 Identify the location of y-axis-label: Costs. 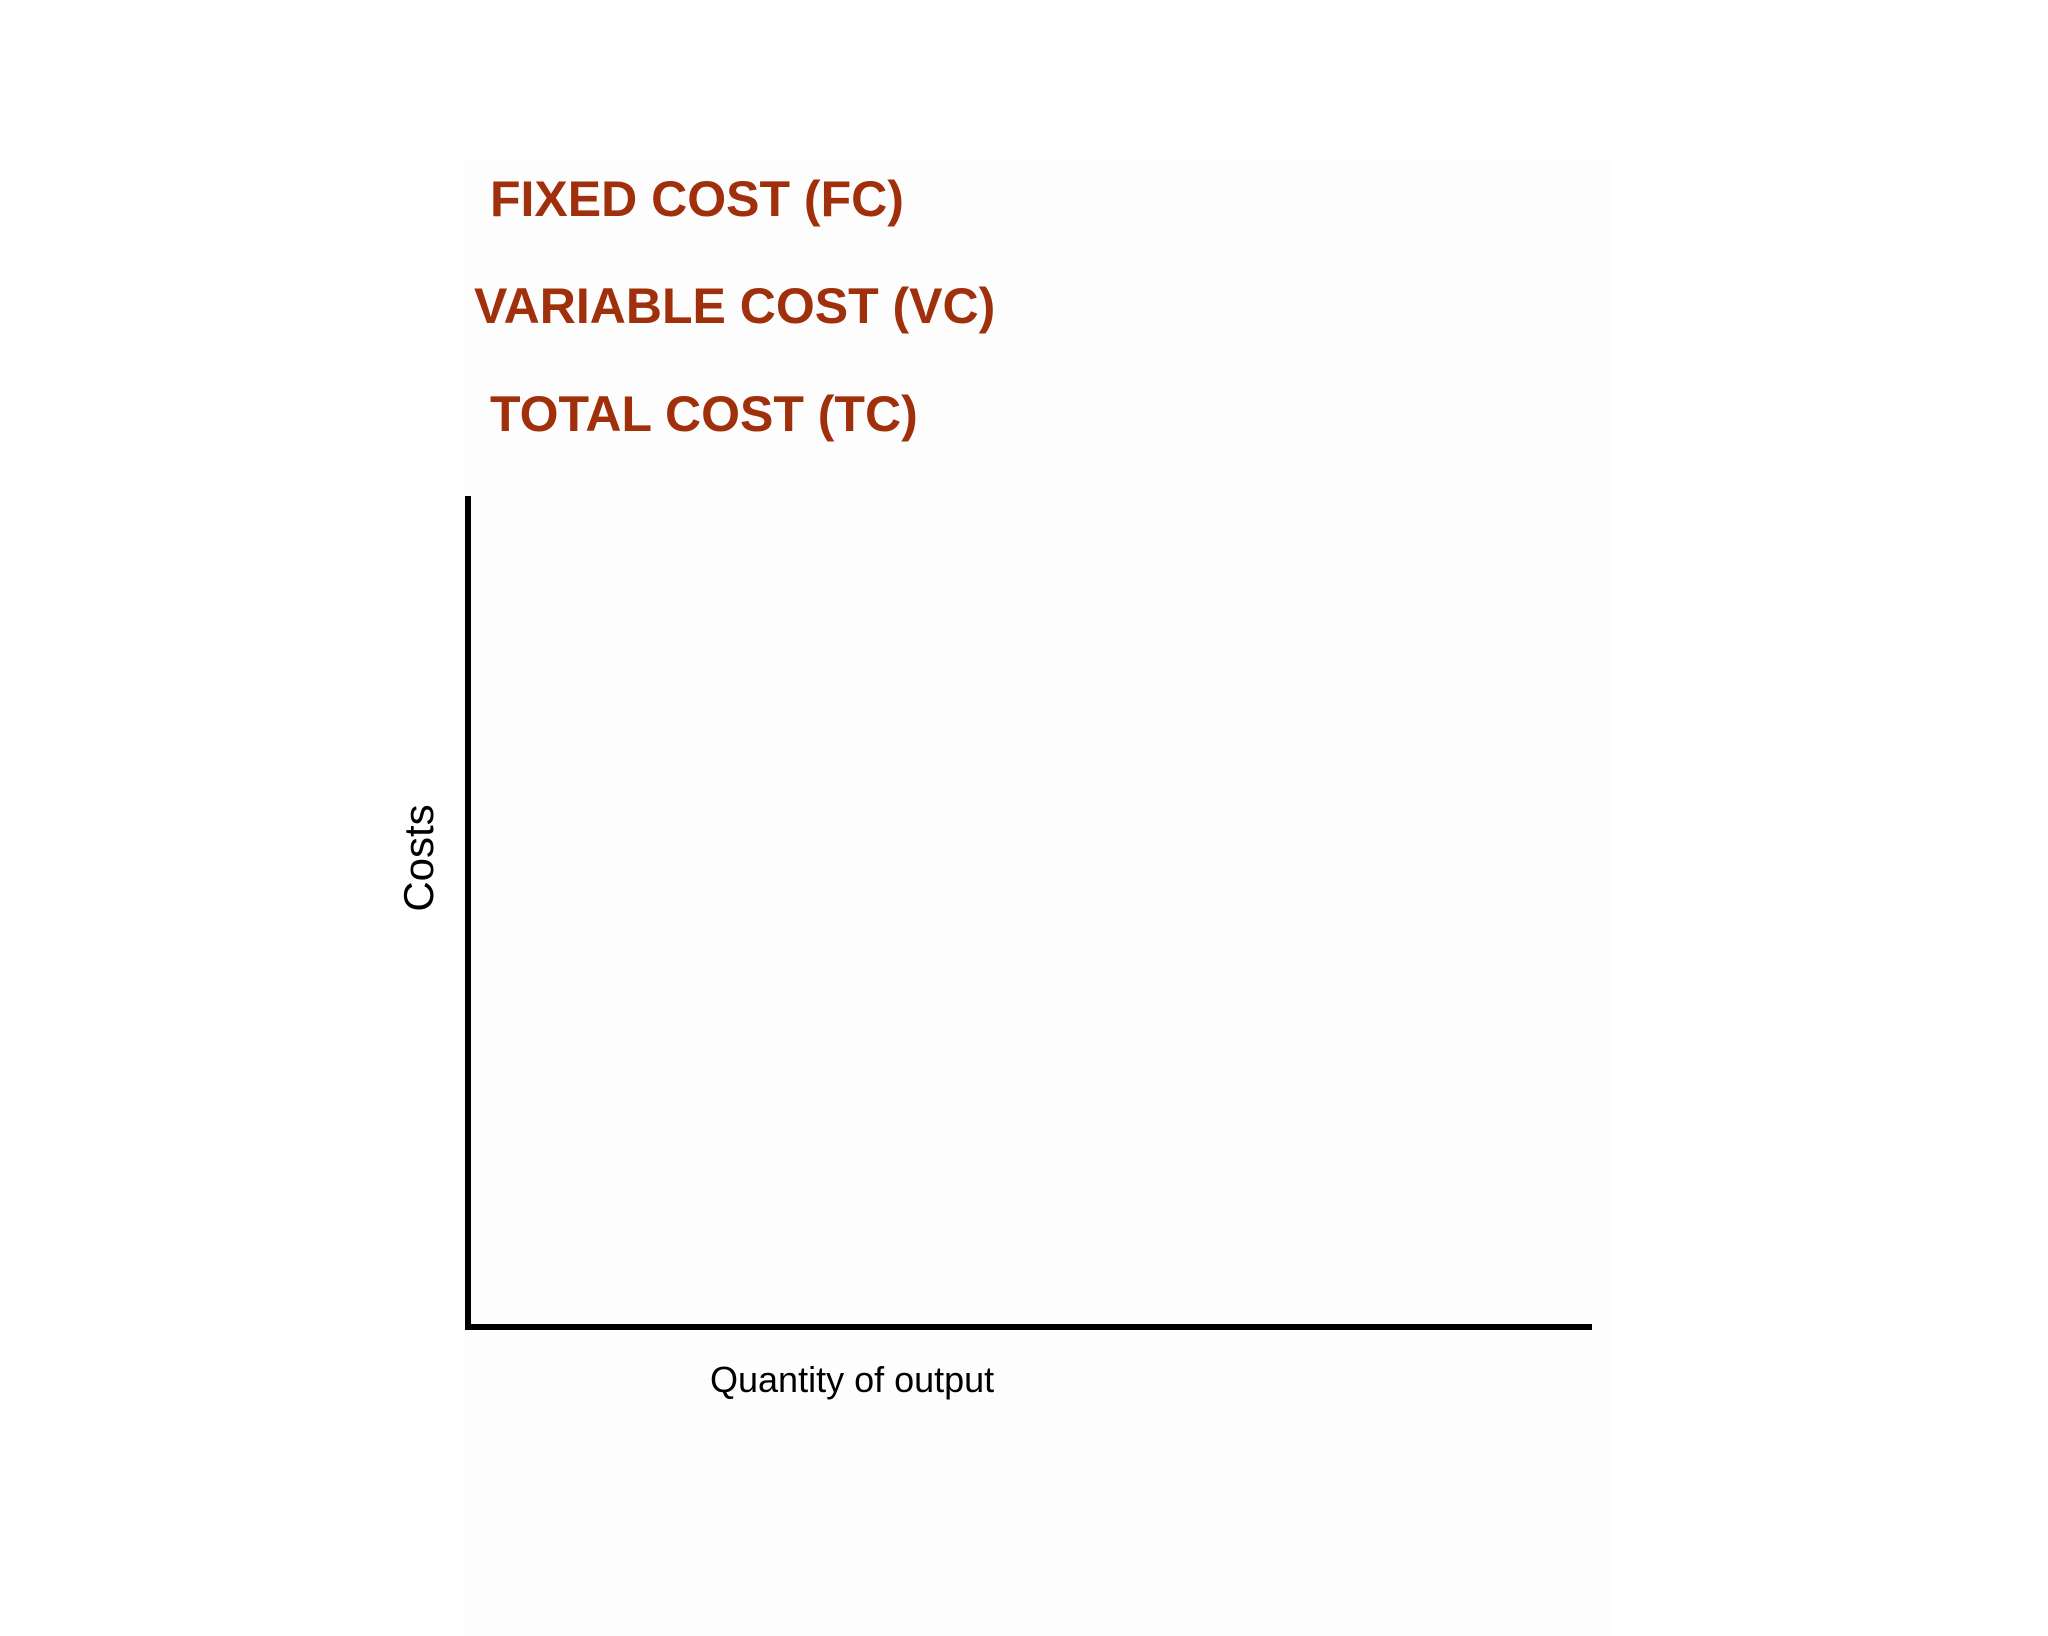
(418, 858).